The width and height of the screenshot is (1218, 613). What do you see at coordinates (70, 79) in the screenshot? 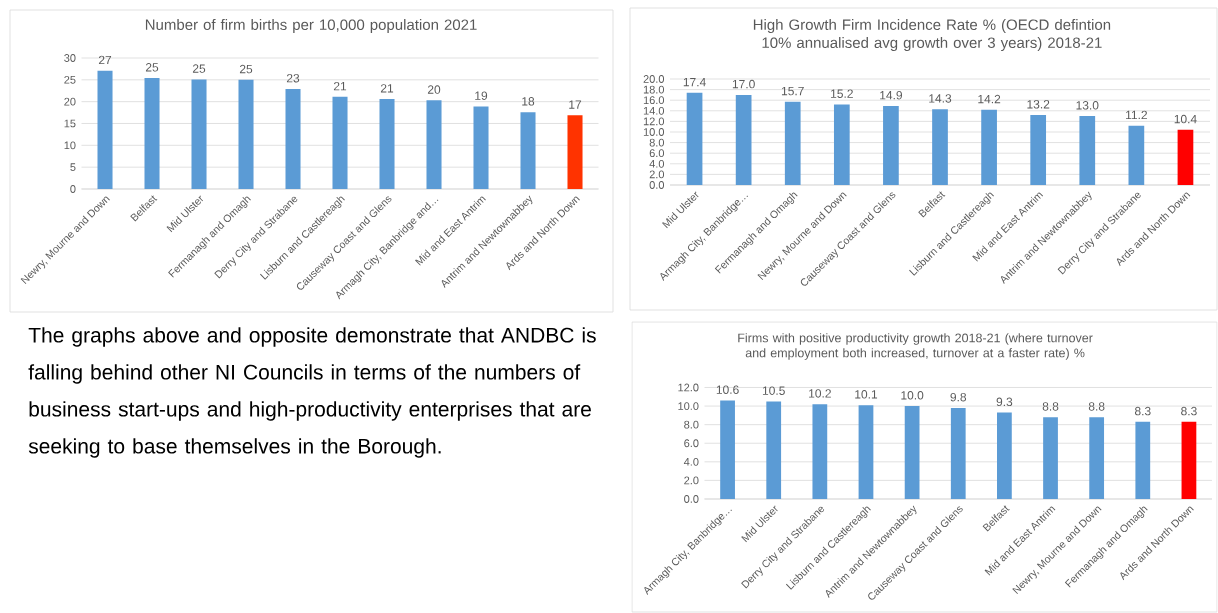
I see `y-tick-label: 25` at bounding box center [70, 79].